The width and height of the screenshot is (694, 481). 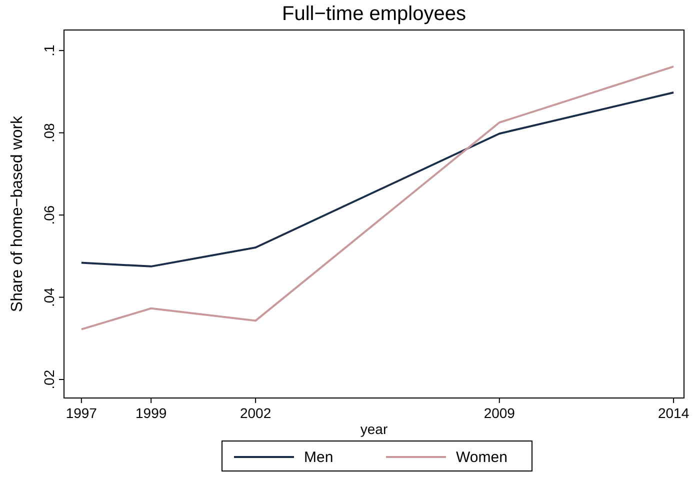 I want to click on y-tick-label: .04, so click(x=49, y=297).